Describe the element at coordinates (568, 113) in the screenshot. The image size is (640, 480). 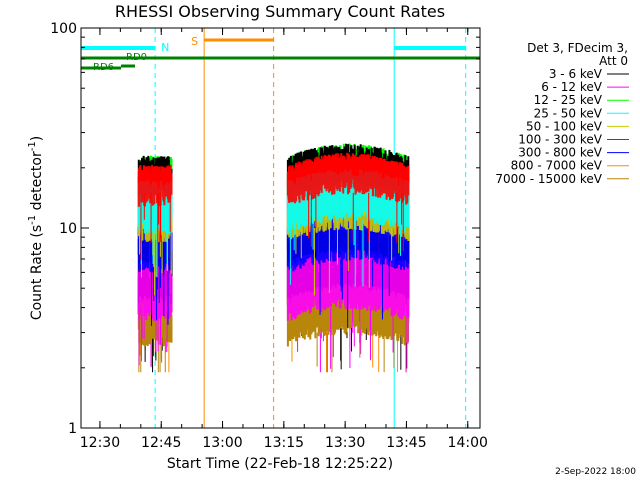
I see `legend-label: 25 - 50 keV` at that location.